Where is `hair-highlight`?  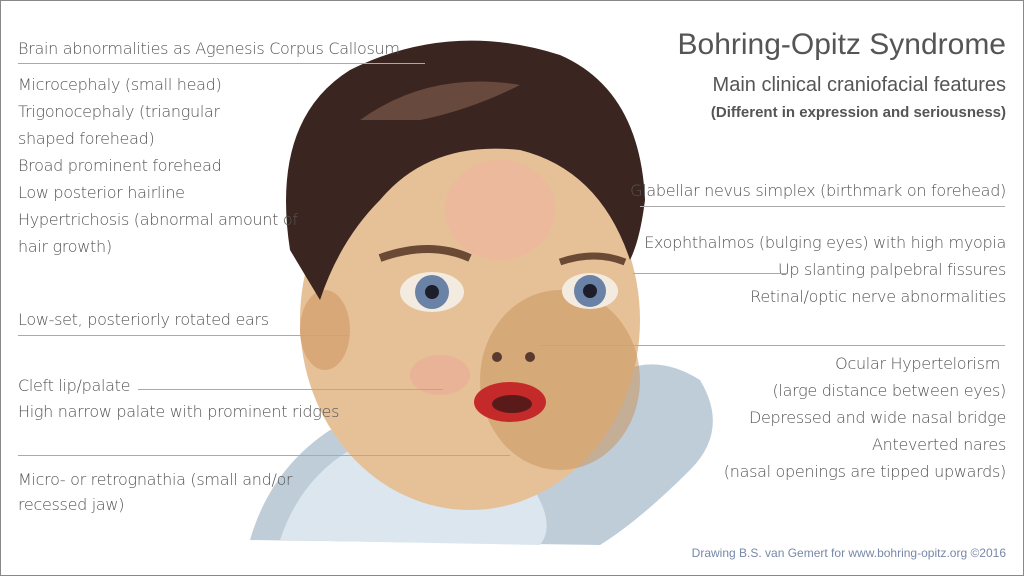 hair-highlight is located at coordinates (440, 100).